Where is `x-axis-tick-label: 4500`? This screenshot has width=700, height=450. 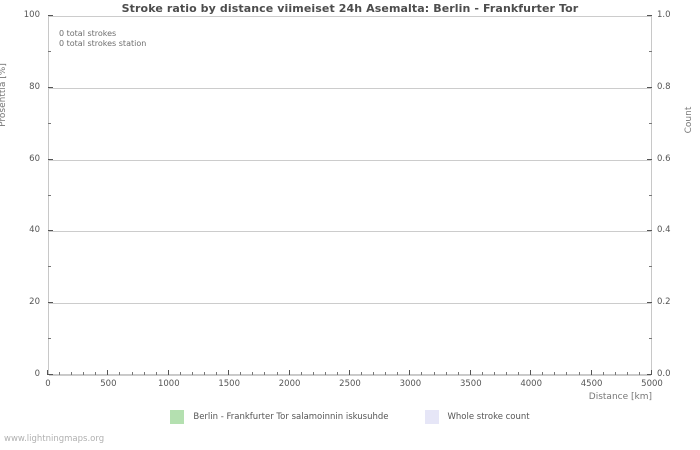
x-axis-tick-label: 4500 is located at coordinates (591, 384).